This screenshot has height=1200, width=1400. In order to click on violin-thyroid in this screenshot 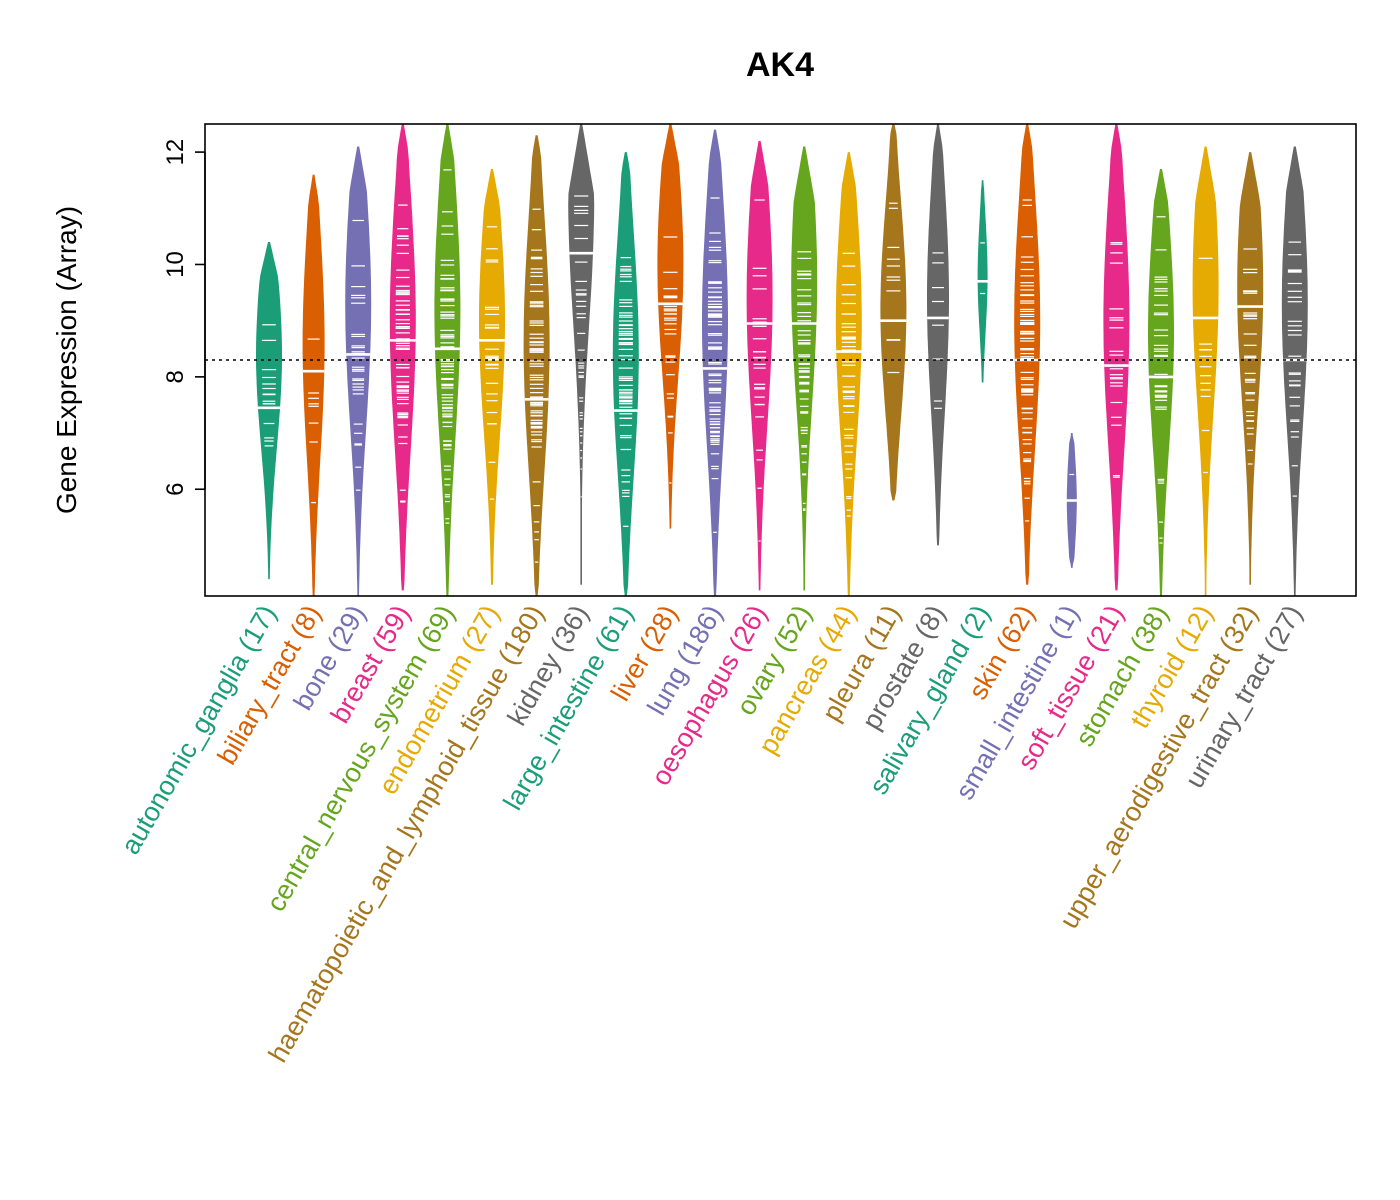, I will do `click(1205, 371)`.